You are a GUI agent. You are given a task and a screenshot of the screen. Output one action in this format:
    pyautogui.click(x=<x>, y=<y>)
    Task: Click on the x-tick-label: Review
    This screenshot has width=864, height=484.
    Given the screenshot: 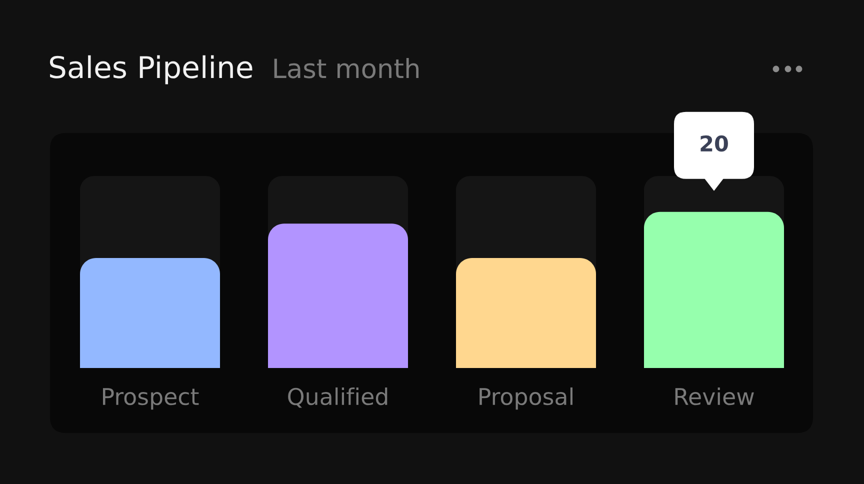 What is the action you would take?
    pyautogui.click(x=714, y=396)
    